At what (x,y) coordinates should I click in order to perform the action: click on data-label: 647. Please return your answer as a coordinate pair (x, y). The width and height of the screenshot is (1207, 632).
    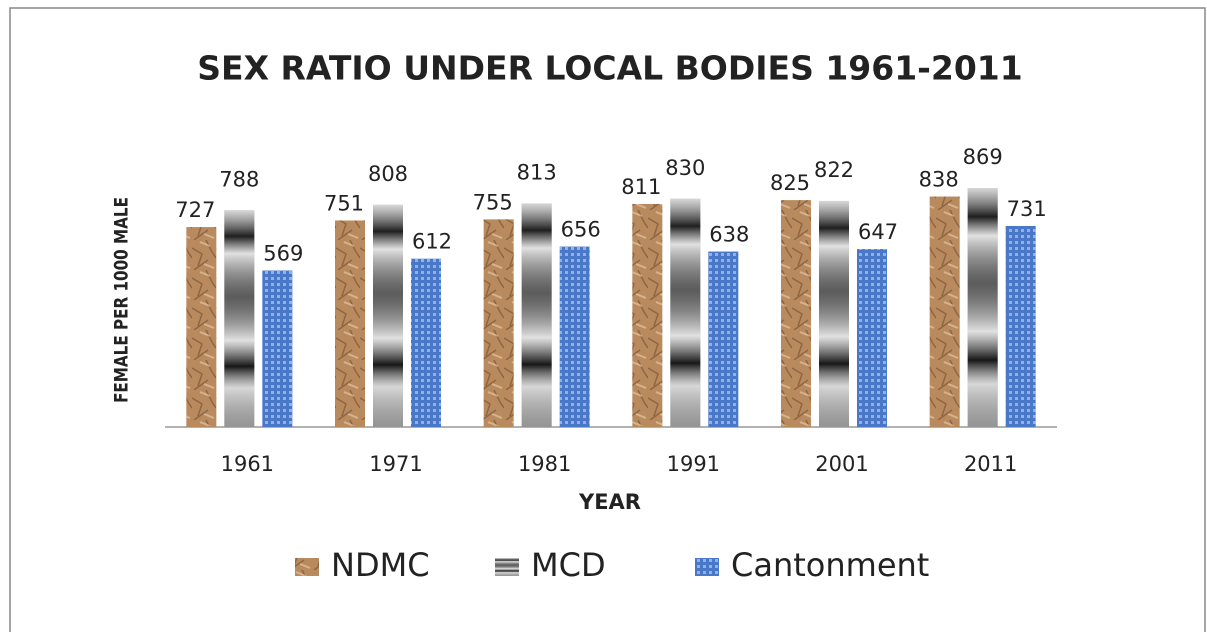
    Looking at the image, I should click on (878, 232).